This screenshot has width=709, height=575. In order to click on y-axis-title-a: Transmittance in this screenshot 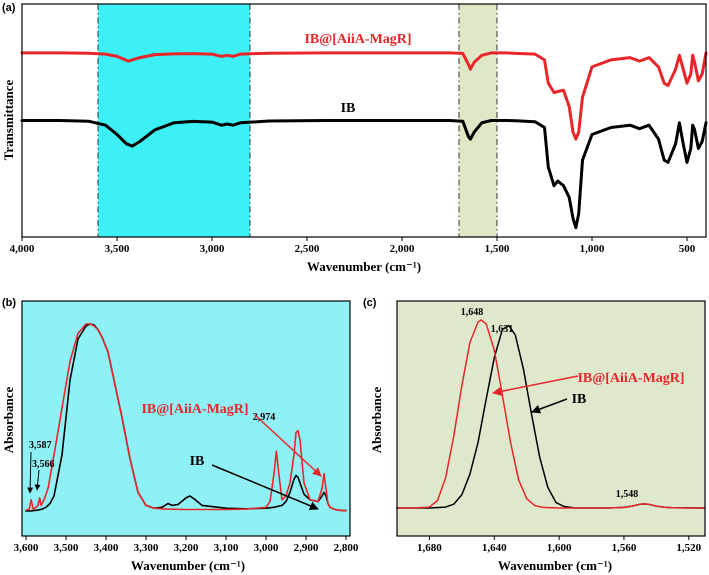, I will do `click(8, 119)`.